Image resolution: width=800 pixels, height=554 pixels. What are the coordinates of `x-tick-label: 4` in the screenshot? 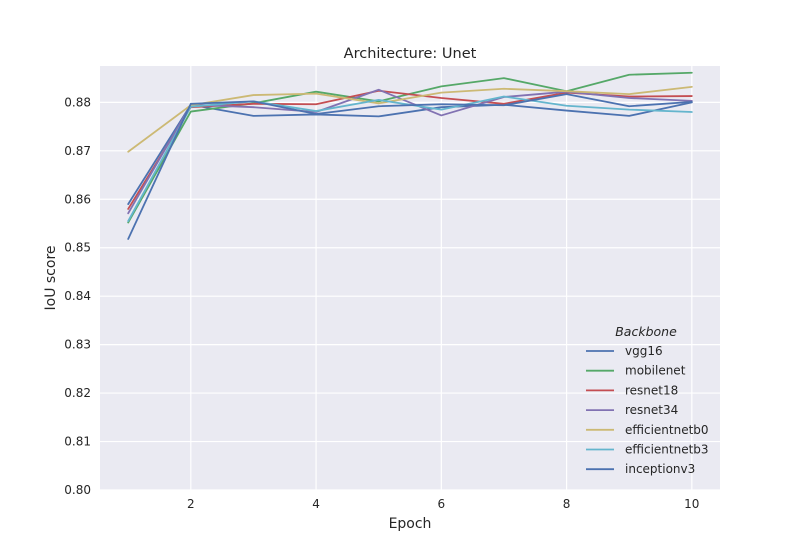 It's located at (316, 504).